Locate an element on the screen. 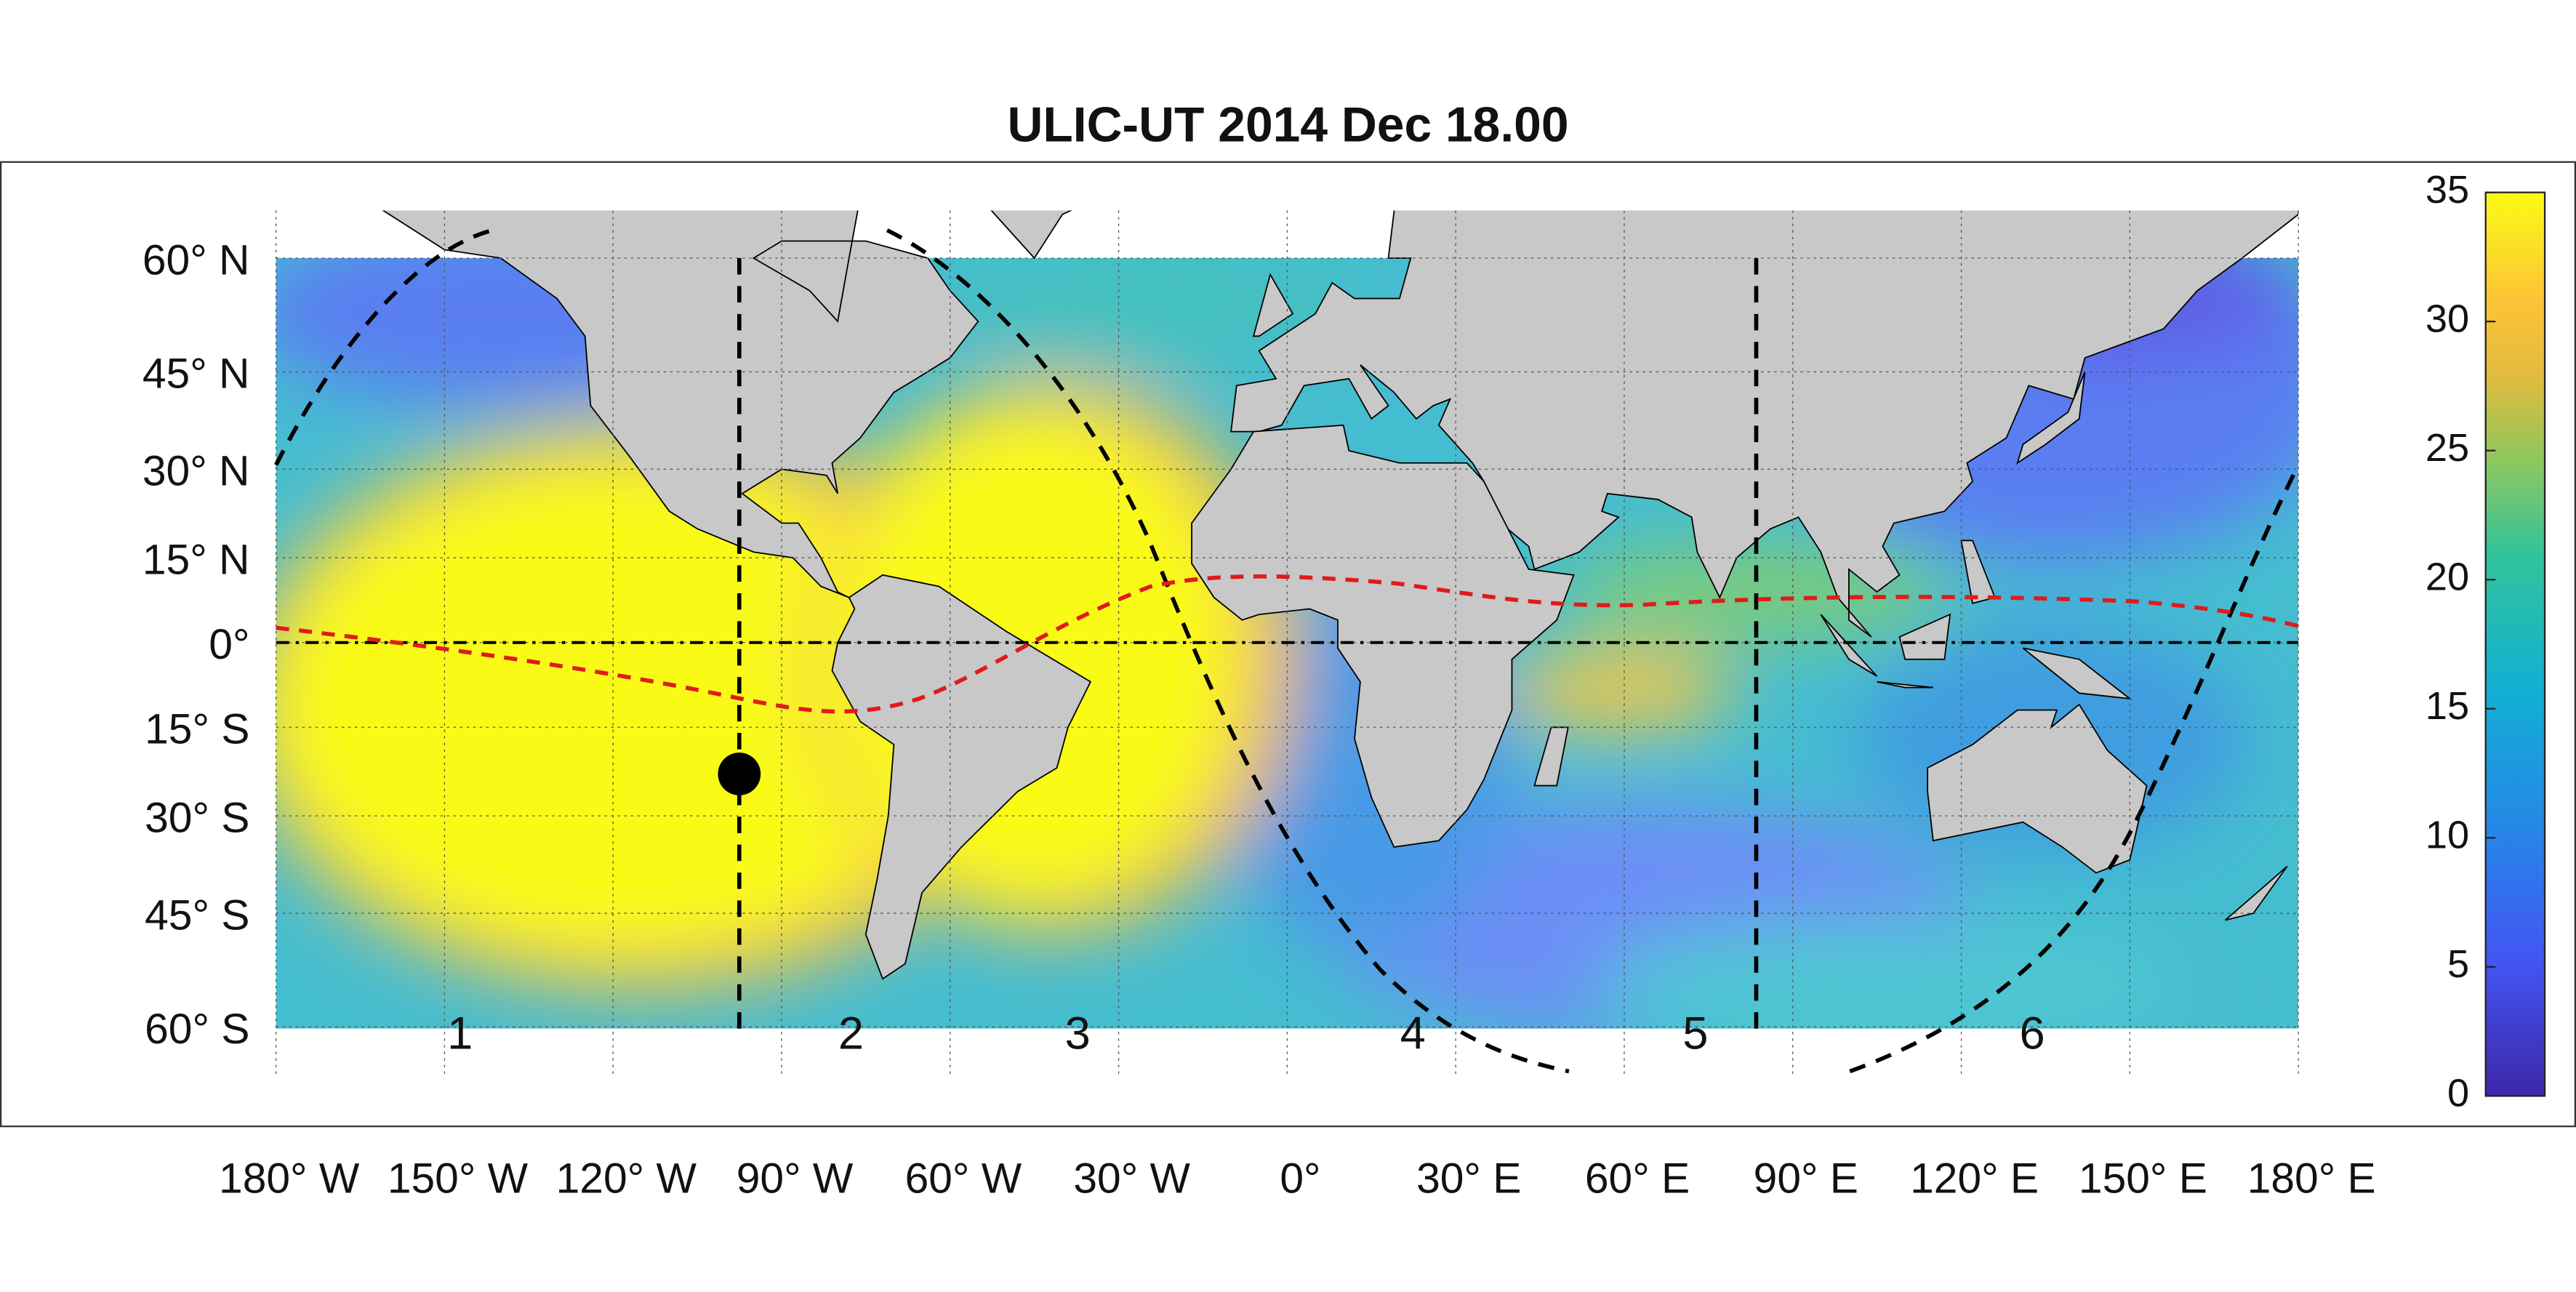 This screenshot has height=1292, width=2576. longitude-label: 30° E is located at coordinates (1469, 1178).